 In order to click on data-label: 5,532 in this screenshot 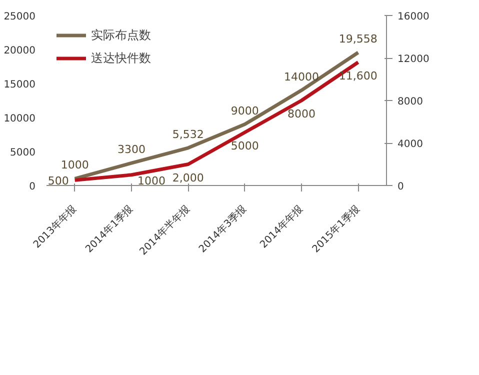, I will do `click(188, 134)`.